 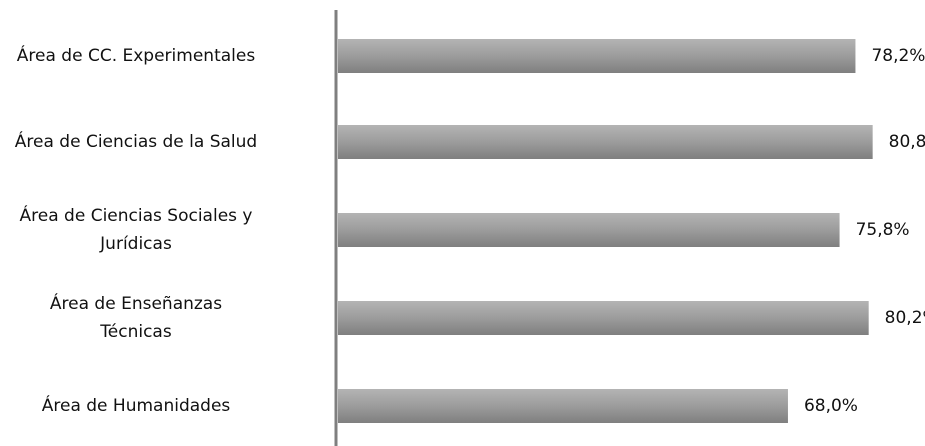 What do you see at coordinates (136, 56) in the screenshot?
I see `category-label-1: Área de CC. Experimentales` at bounding box center [136, 56].